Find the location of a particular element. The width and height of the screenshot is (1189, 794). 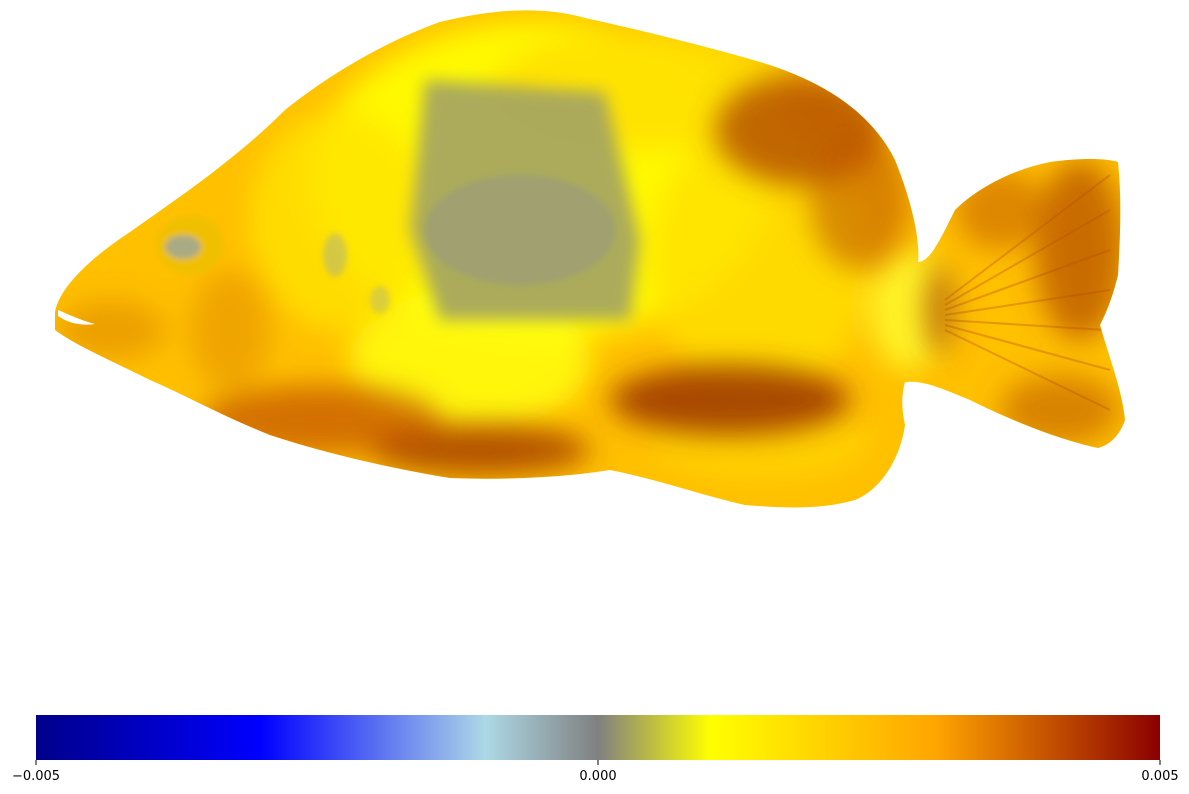

colorbar: −0.005 0.000 0.005 is located at coordinates (595, 749).